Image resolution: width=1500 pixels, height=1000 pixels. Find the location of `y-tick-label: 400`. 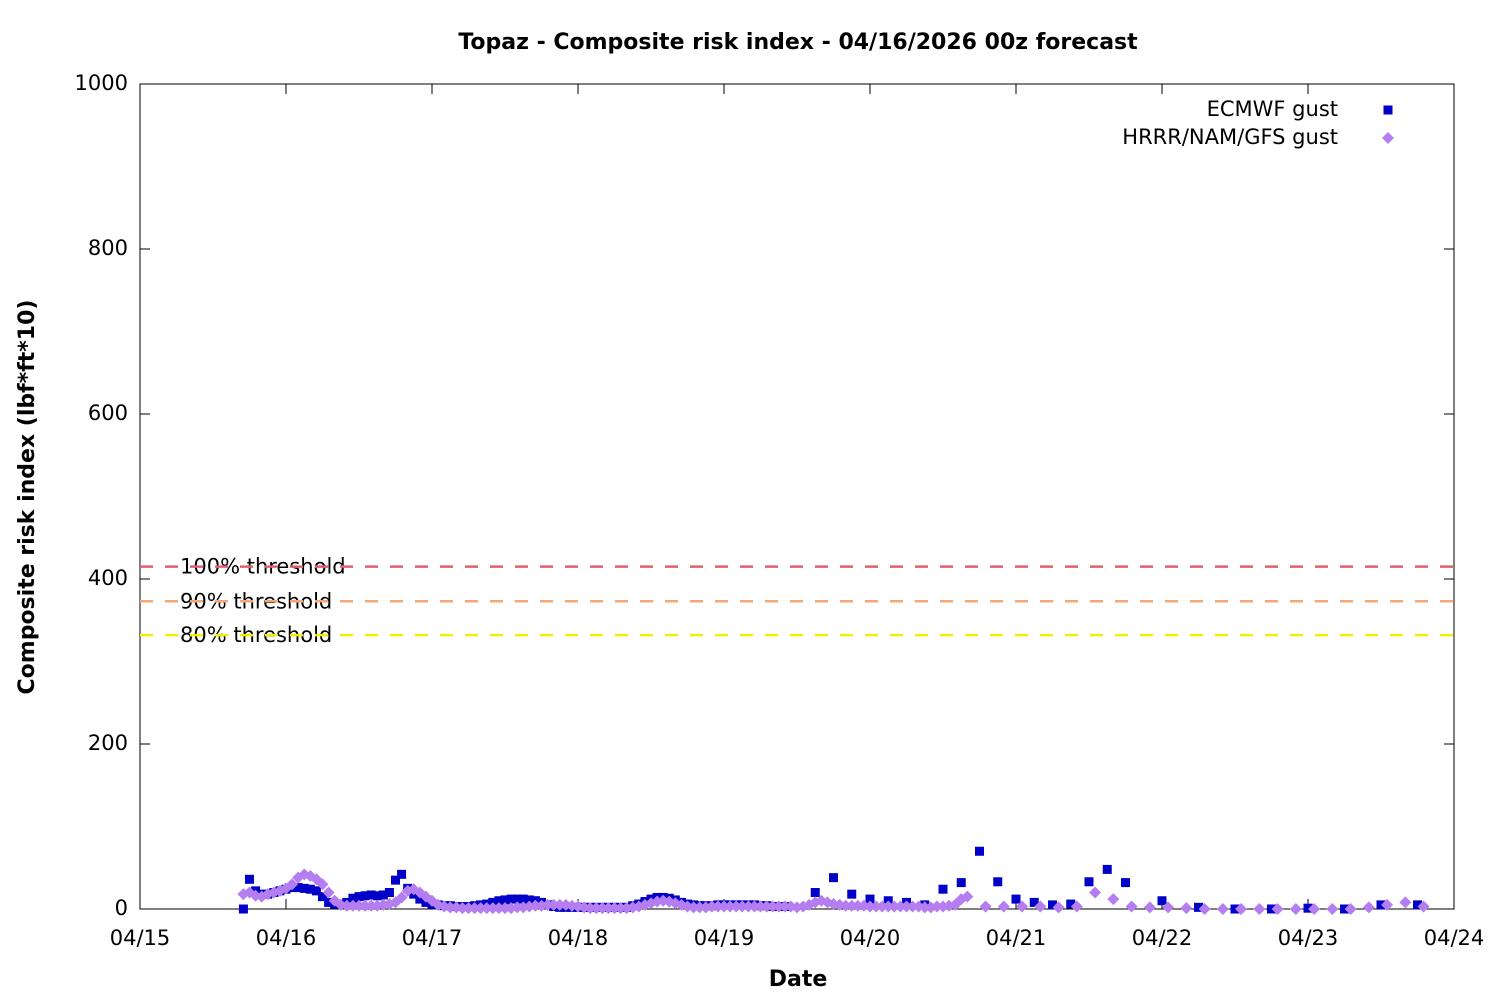

y-tick-label: 400 is located at coordinates (108, 578).